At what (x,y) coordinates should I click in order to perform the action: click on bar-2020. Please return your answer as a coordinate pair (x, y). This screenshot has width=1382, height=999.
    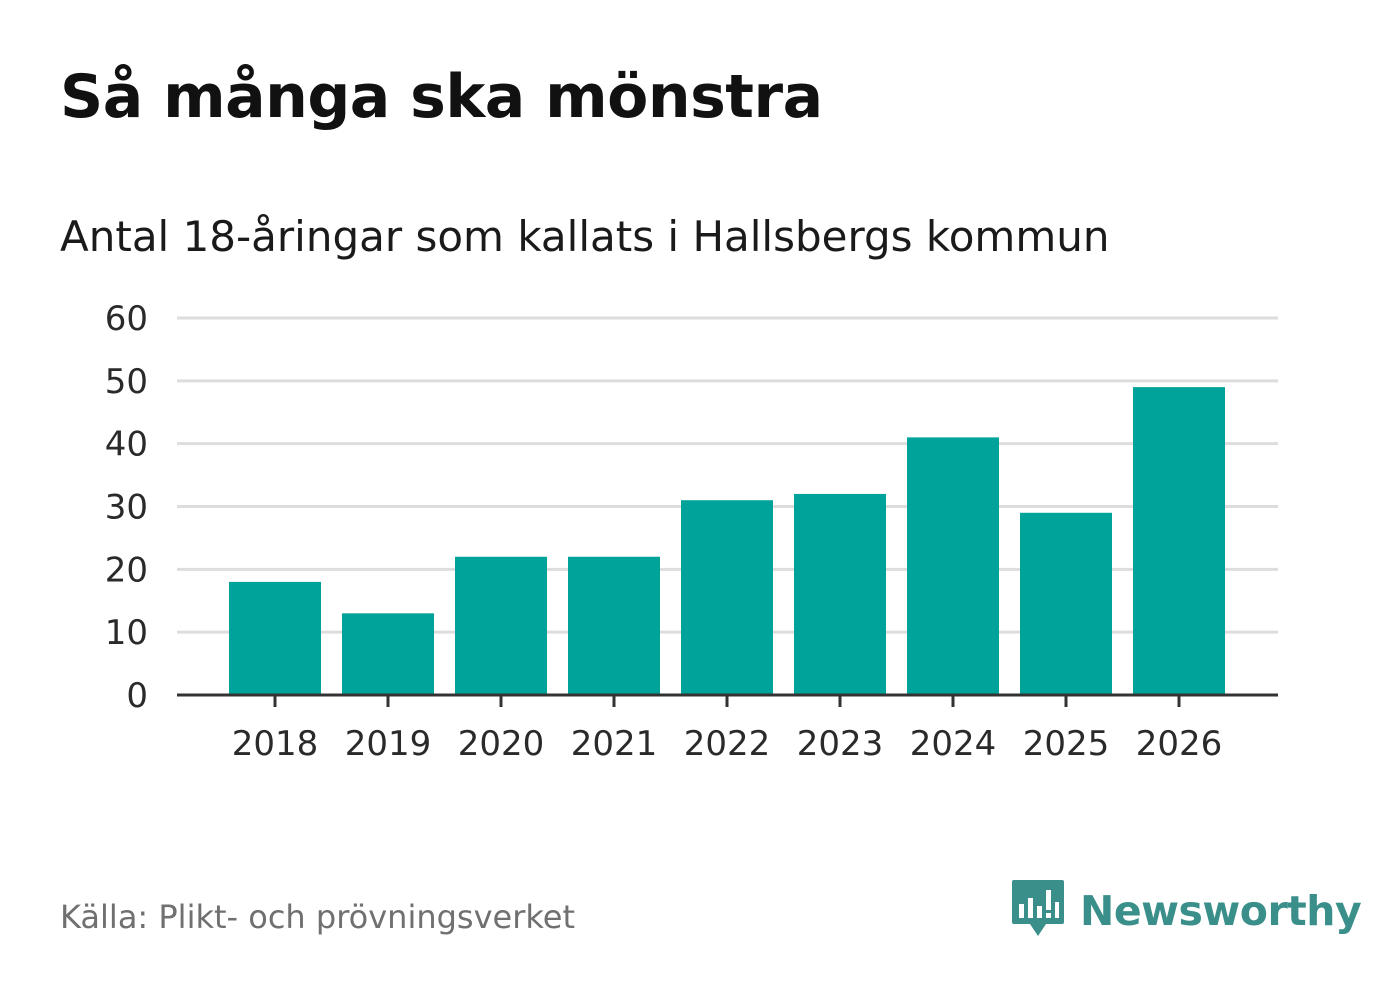
    Looking at the image, I should click on (501, 625).